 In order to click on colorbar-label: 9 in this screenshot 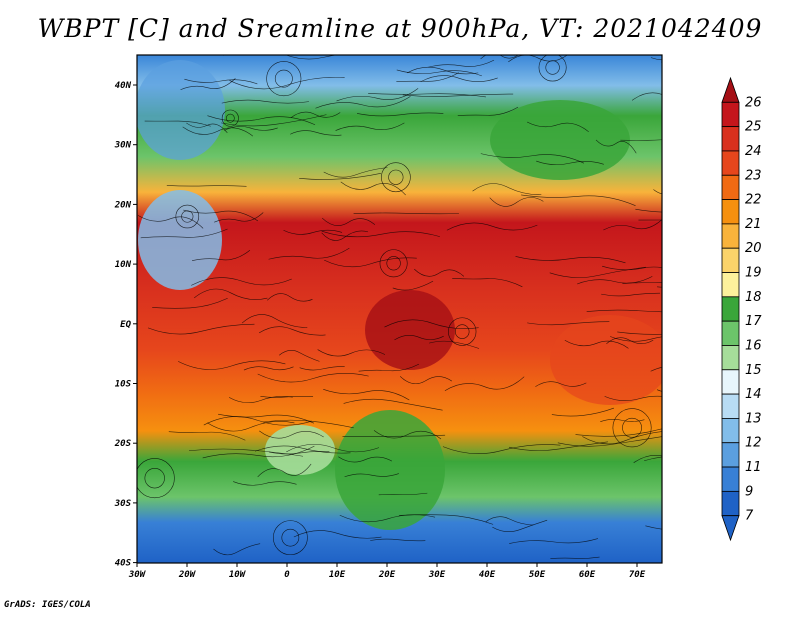, I will do `click(749, 491)`.